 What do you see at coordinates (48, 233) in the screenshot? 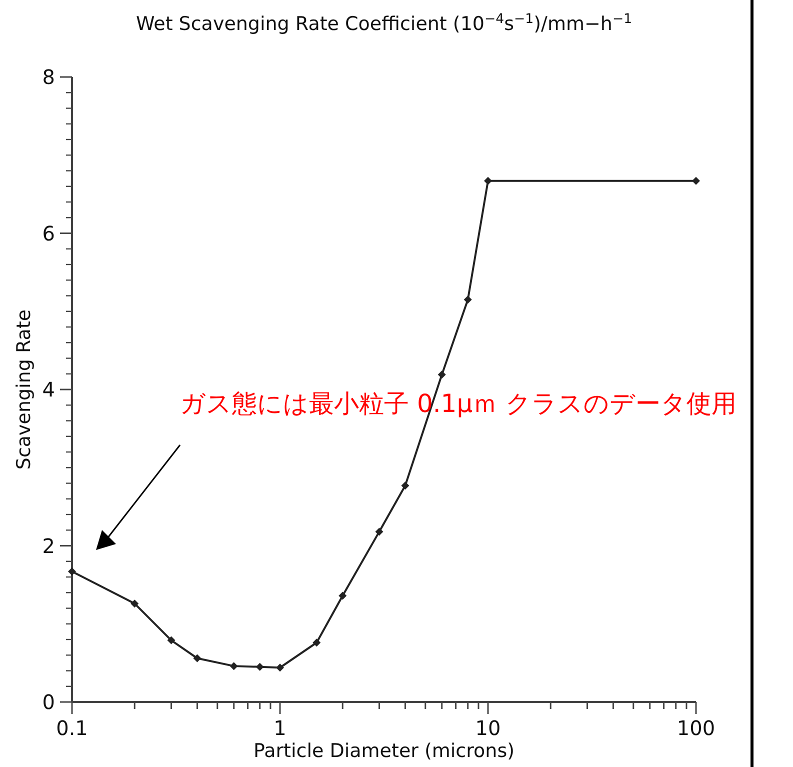
I see `y-tick-label: 6` at bounding box center [48, 233].